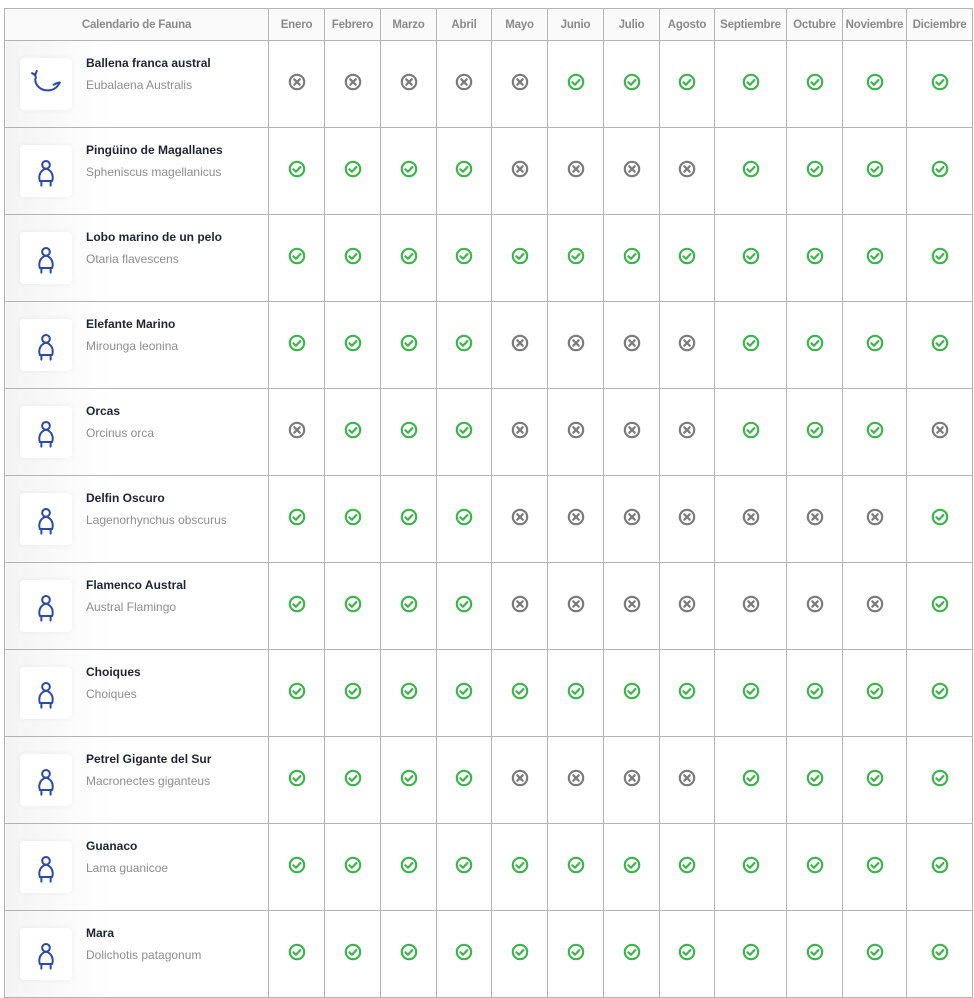  Describe the element at coordinates (464, 24) in the screenshot. I see `header-month-abril: Abril` at that location.